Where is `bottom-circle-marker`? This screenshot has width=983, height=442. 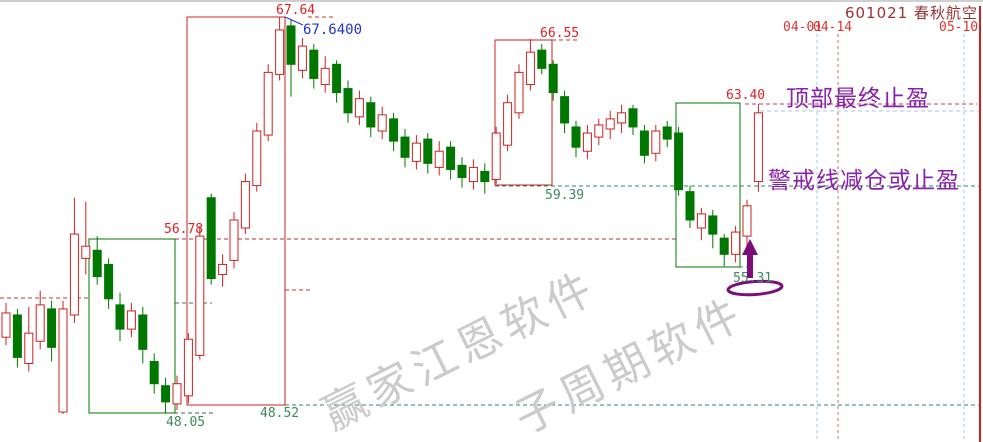
bottom-circle-marker is located at coordinates (755, 288).